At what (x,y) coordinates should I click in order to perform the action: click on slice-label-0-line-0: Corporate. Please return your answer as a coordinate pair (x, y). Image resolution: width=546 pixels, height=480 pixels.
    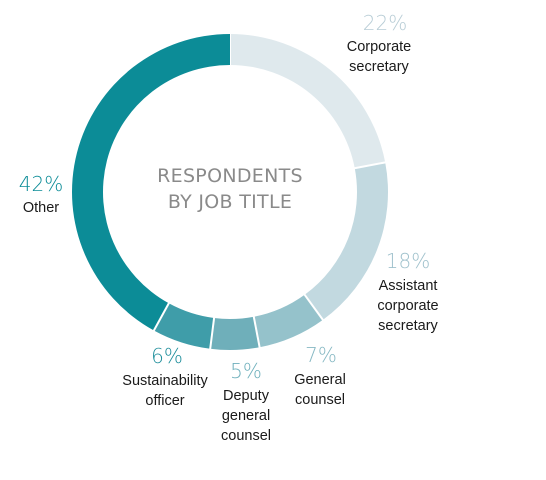
    Looking at the image, I should click on (379, 47).